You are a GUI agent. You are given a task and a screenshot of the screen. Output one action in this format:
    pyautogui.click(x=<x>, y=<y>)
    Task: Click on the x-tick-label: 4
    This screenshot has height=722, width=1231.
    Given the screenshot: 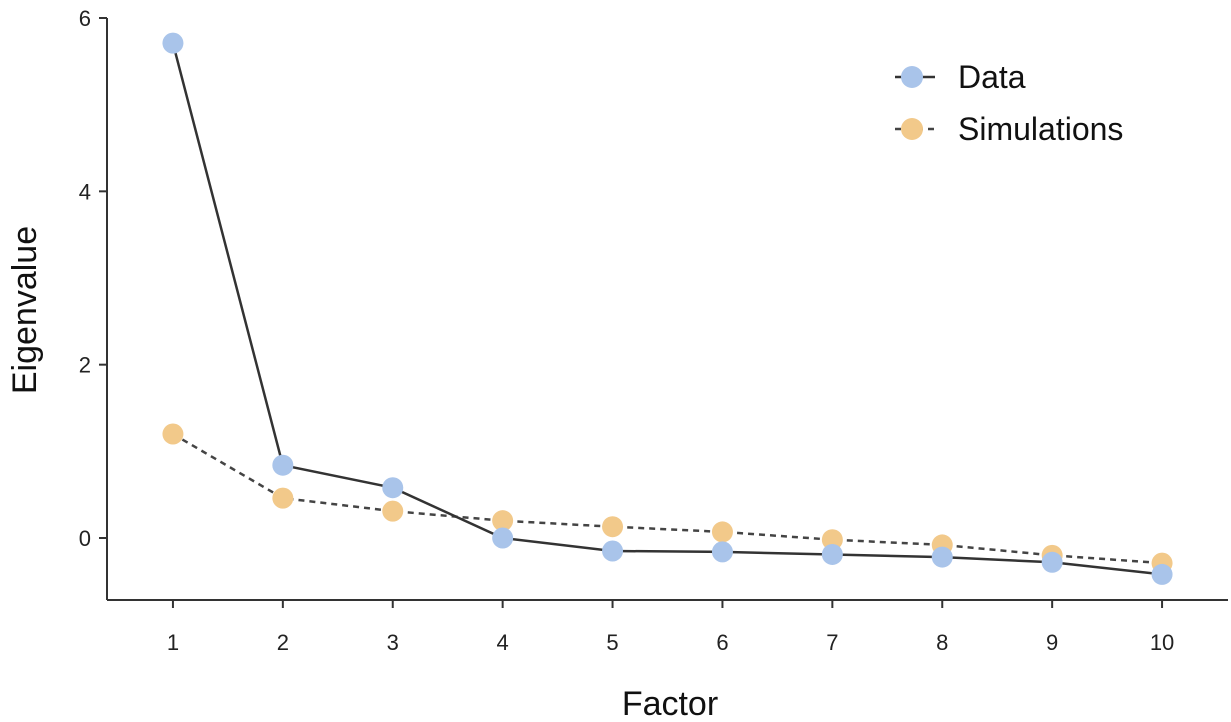 What is the action you would take?
    pyautogui.click(x=503, y=642)
    